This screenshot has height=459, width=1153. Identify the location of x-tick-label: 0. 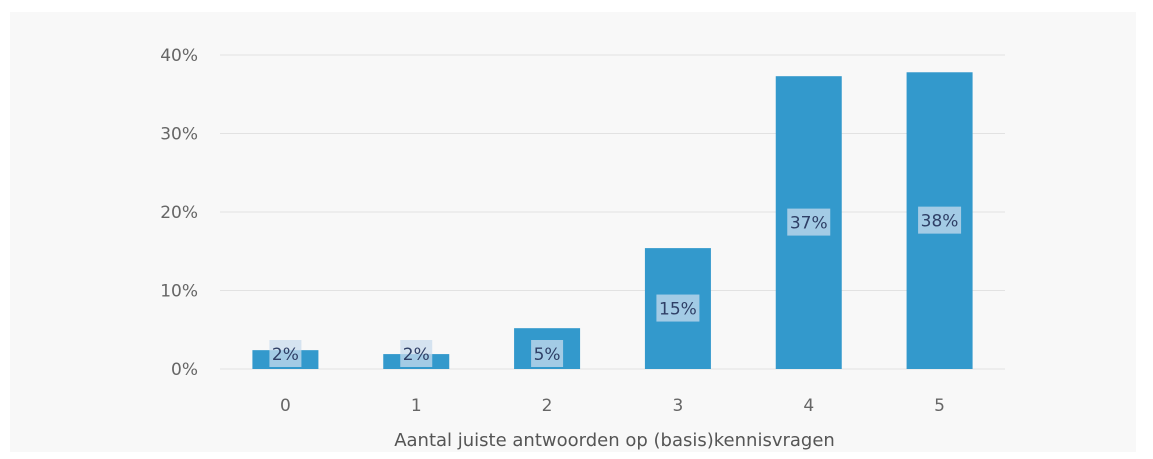
(285, 406).